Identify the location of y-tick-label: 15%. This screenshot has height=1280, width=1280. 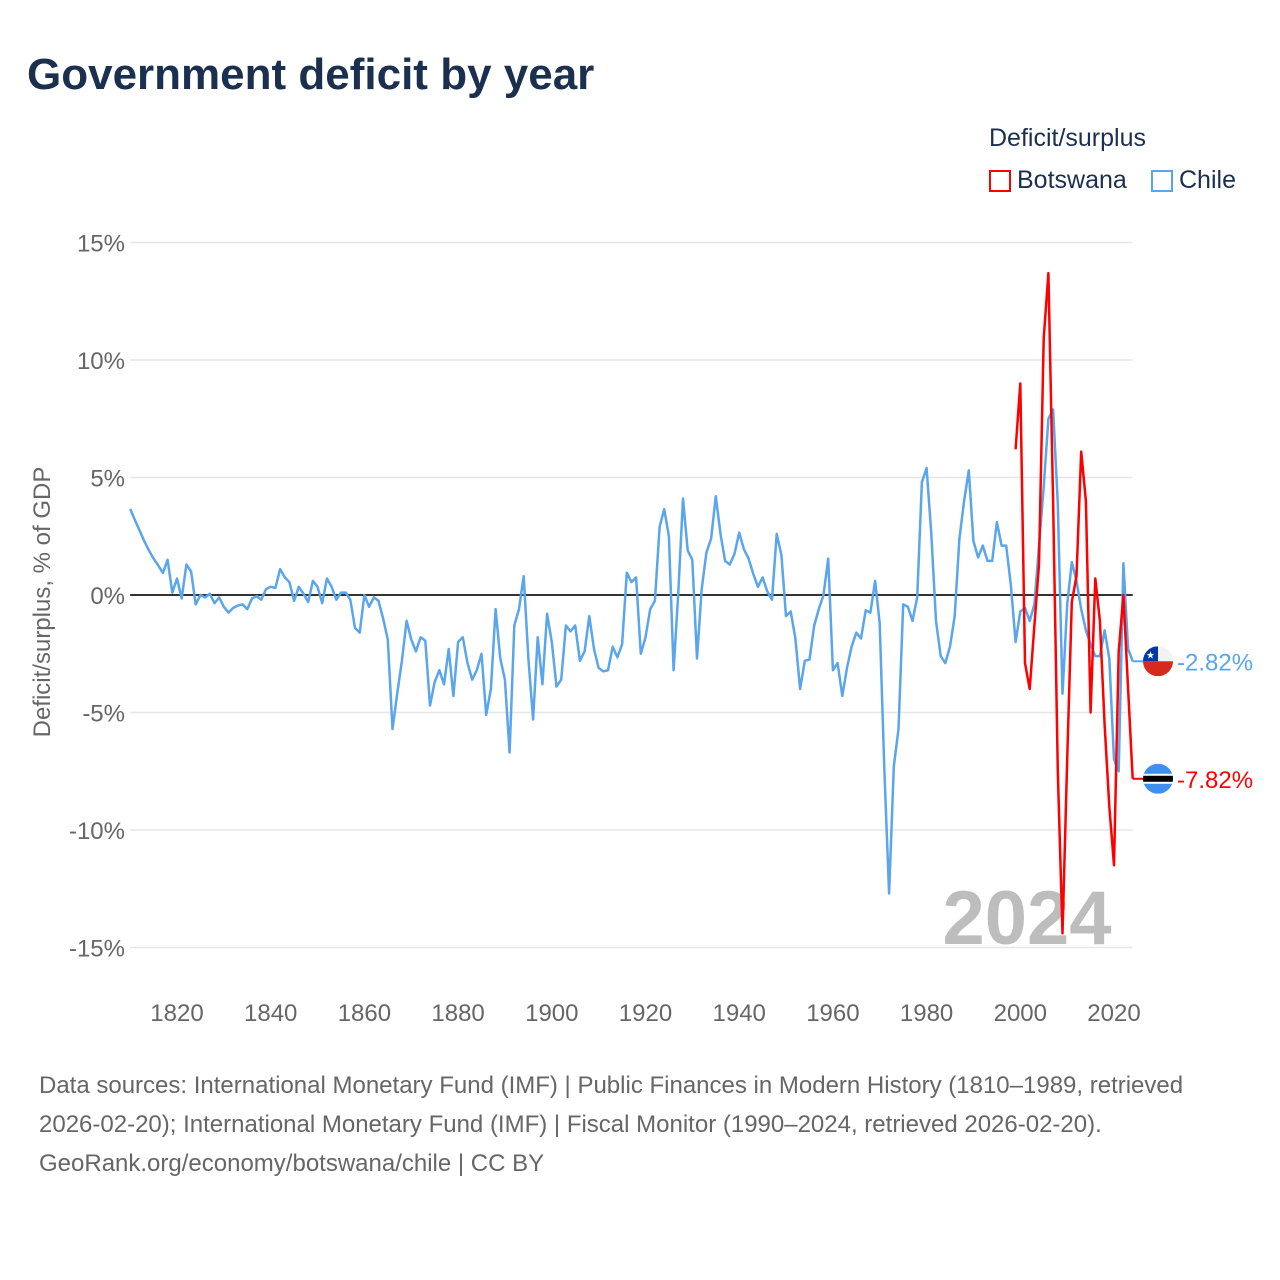
(101, 244).